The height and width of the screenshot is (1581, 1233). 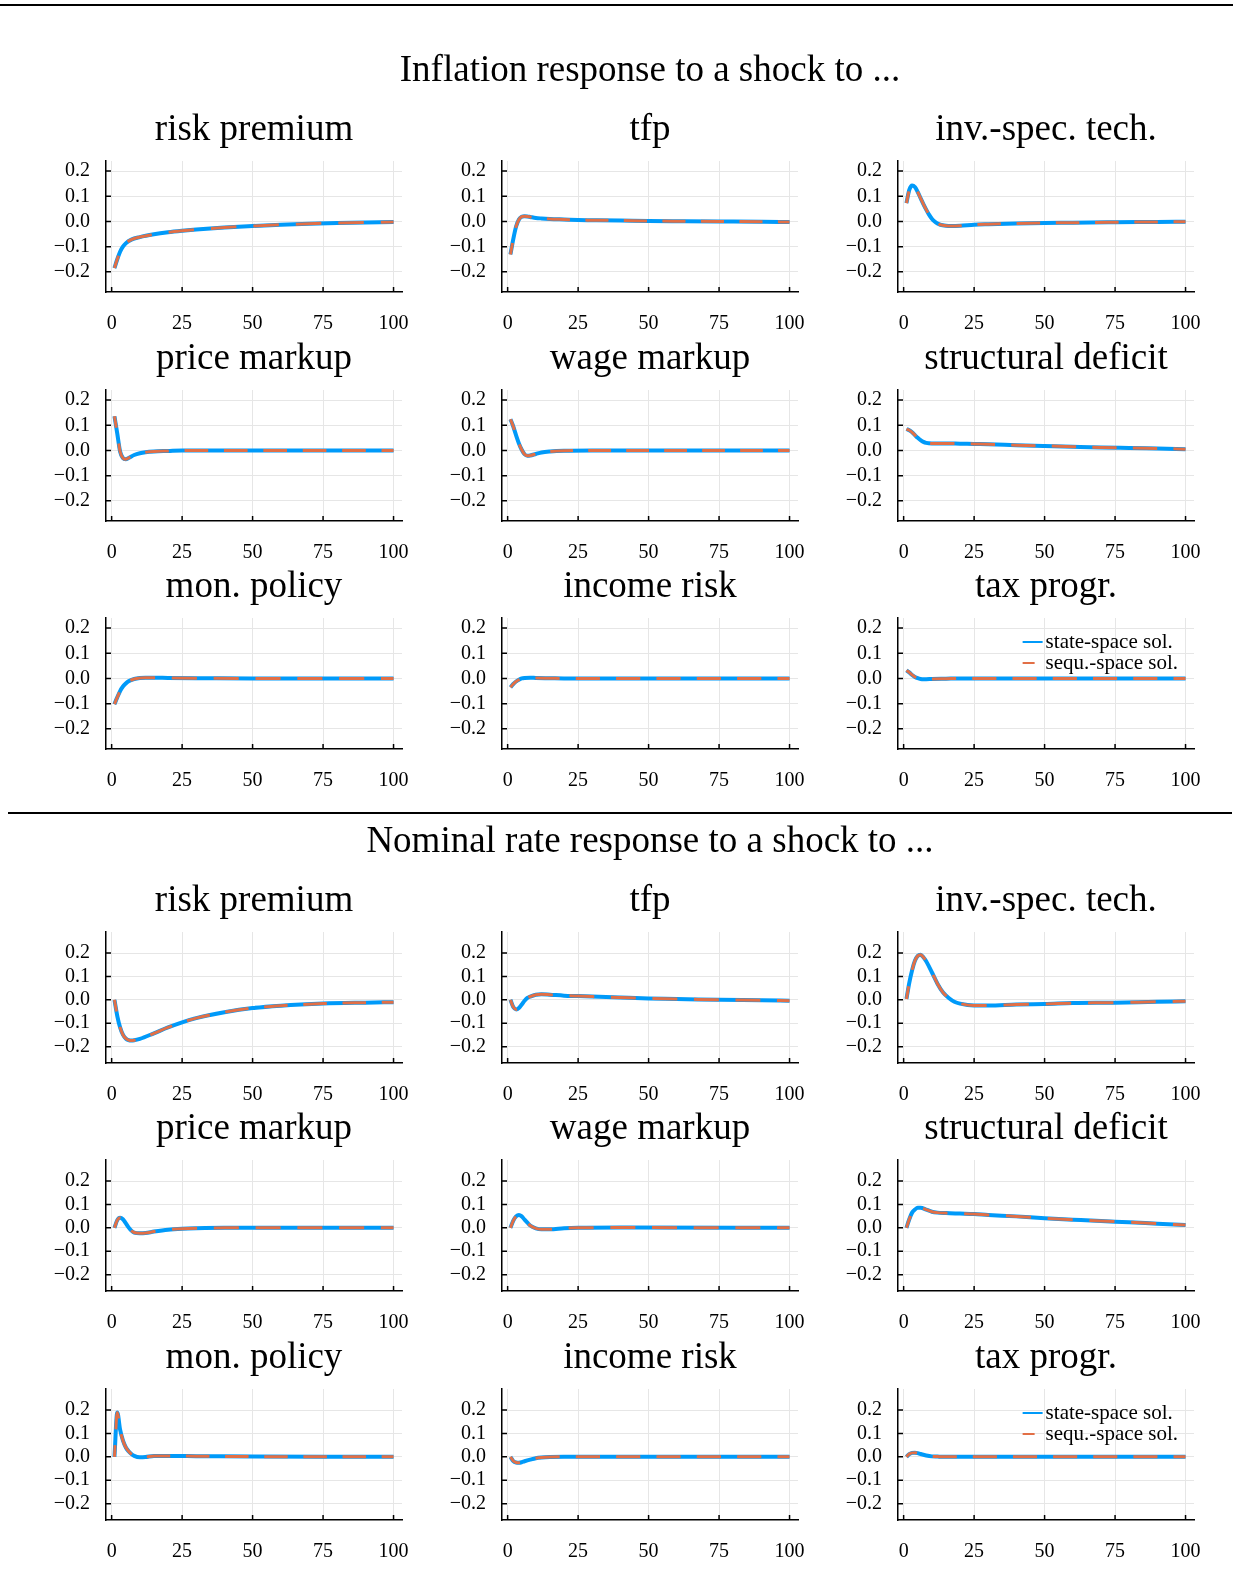 What do you see at coordinates (254, 898) in the screenshot?
I see `chart-title: risk premium` at bounding box center [254, 898].